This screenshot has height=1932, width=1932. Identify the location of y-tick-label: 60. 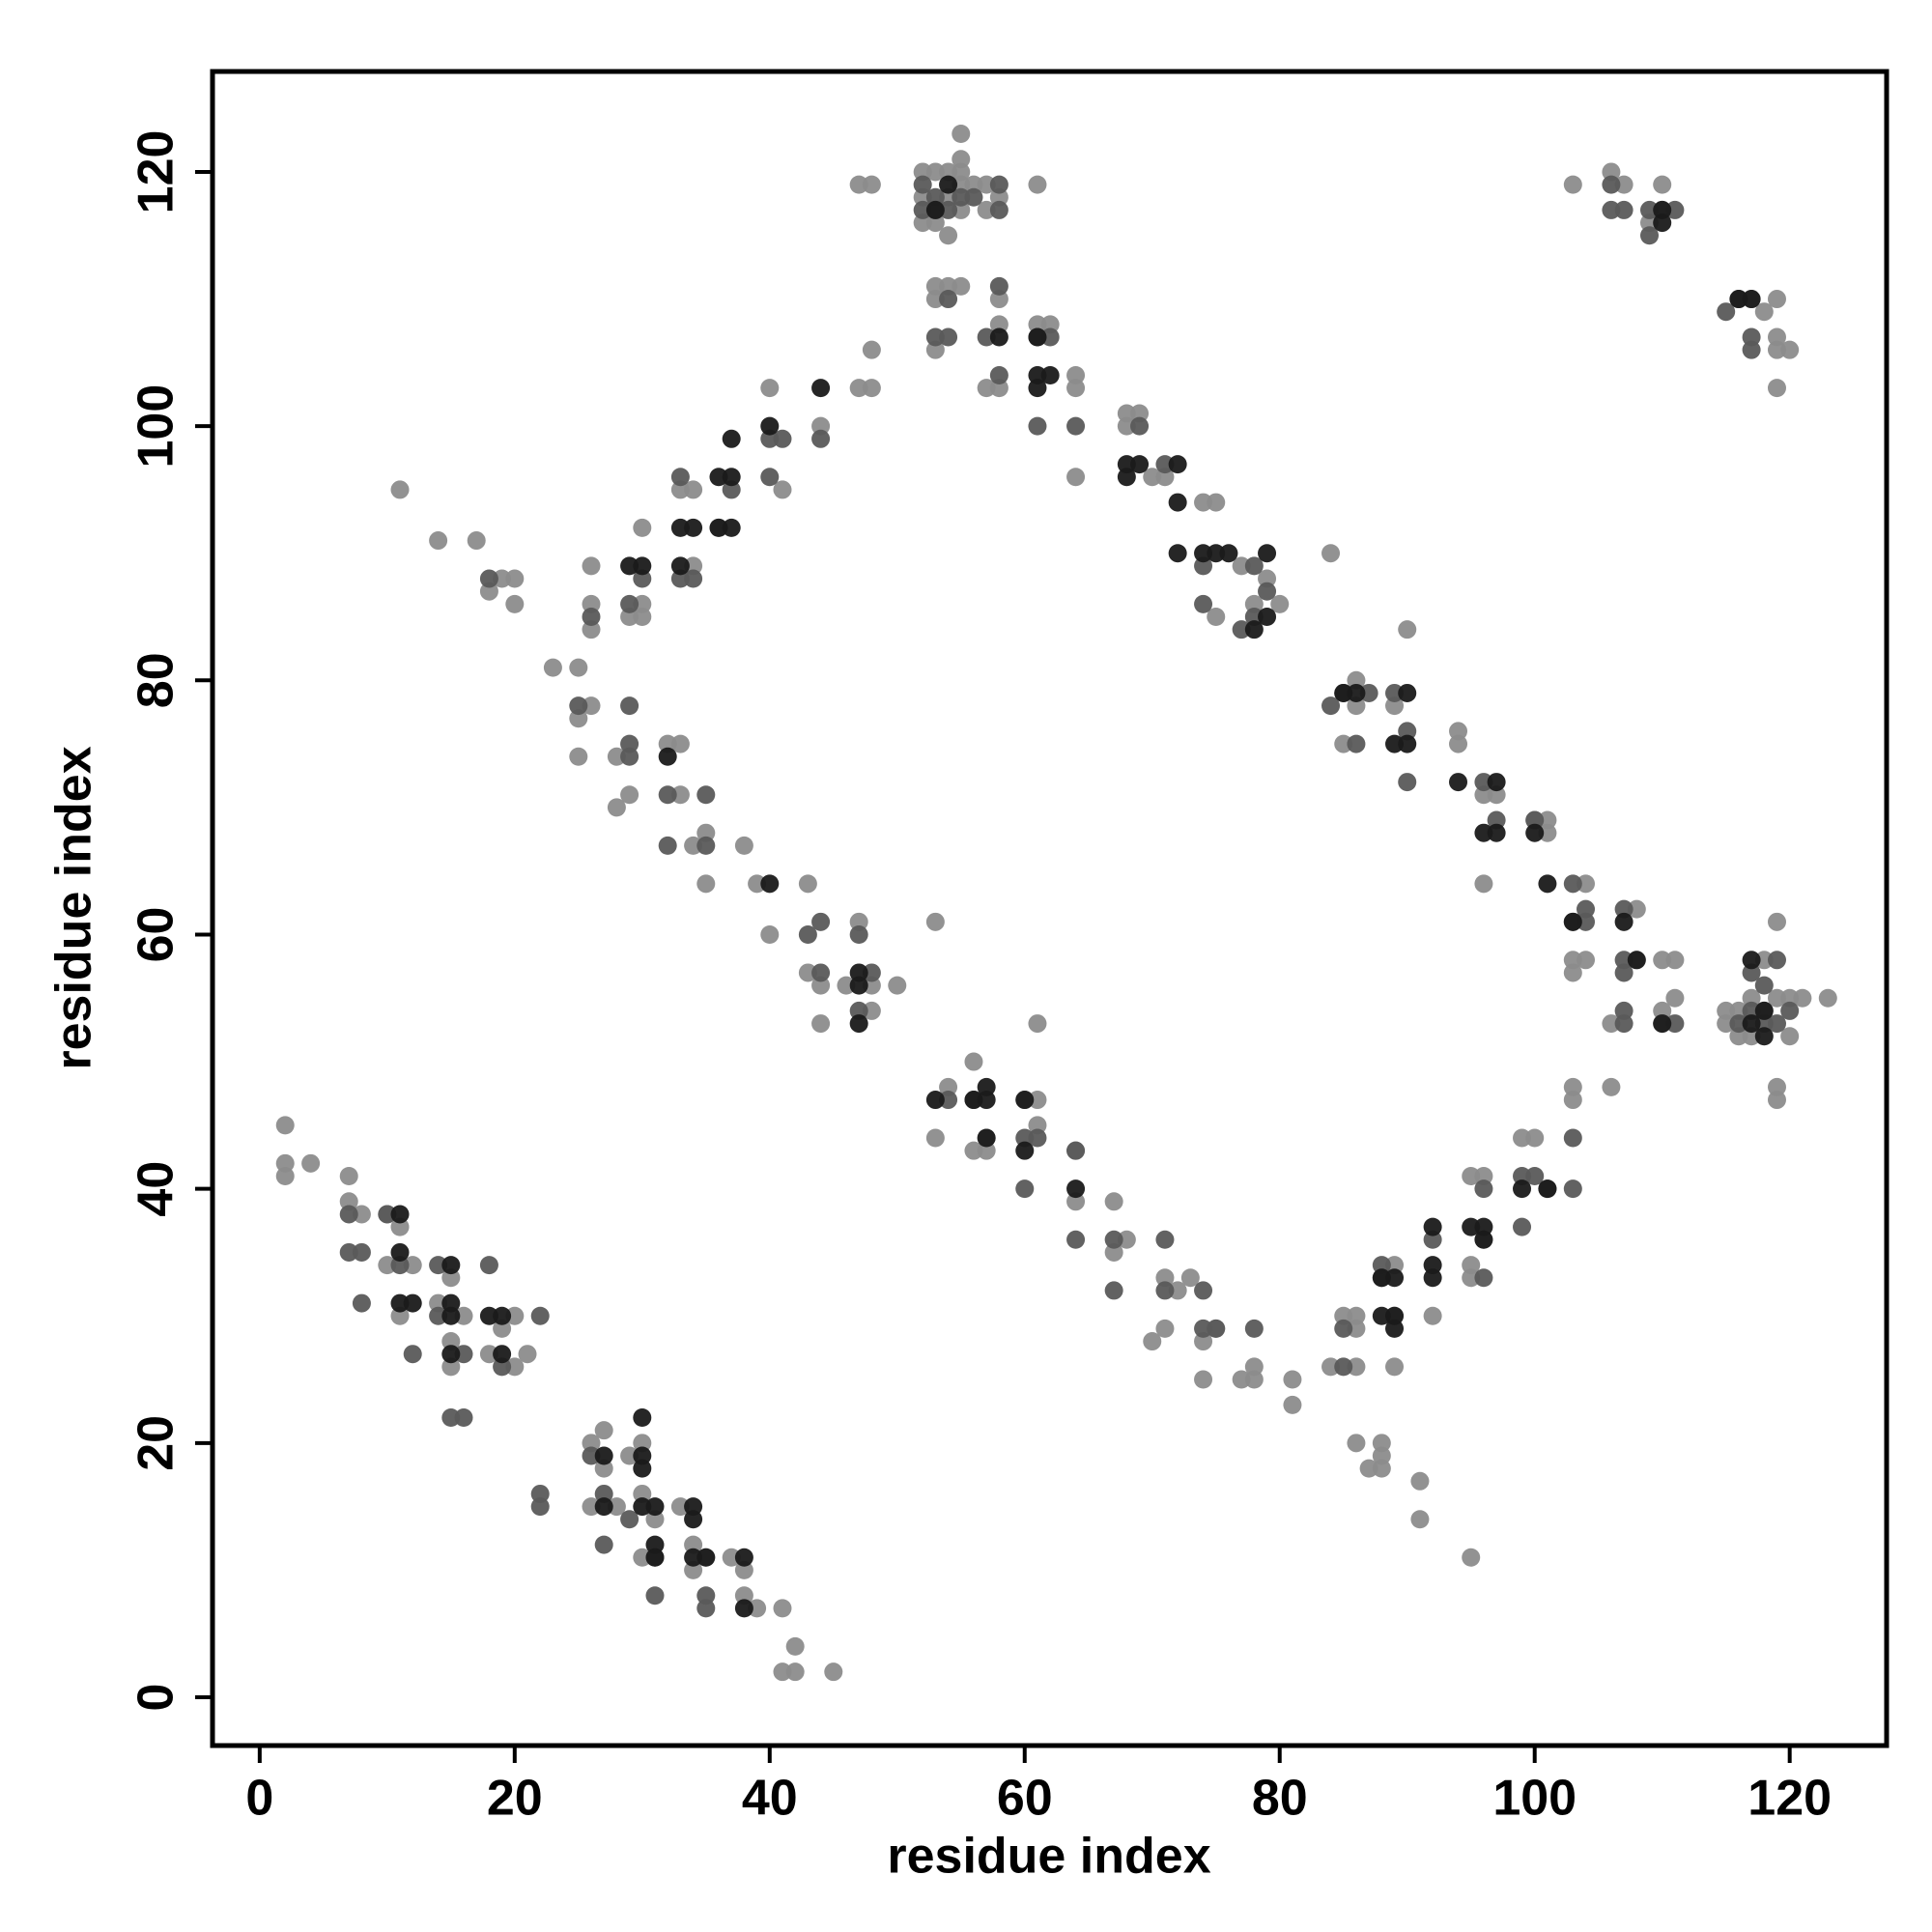
(156, 935).